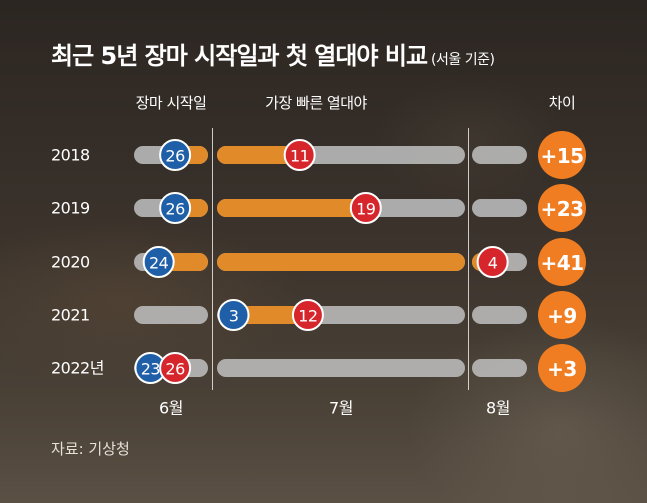 Image resolution: width=647 pixels, height=503 pixels. I want to click on monsoon-start-label: 3, so click(234, 316).